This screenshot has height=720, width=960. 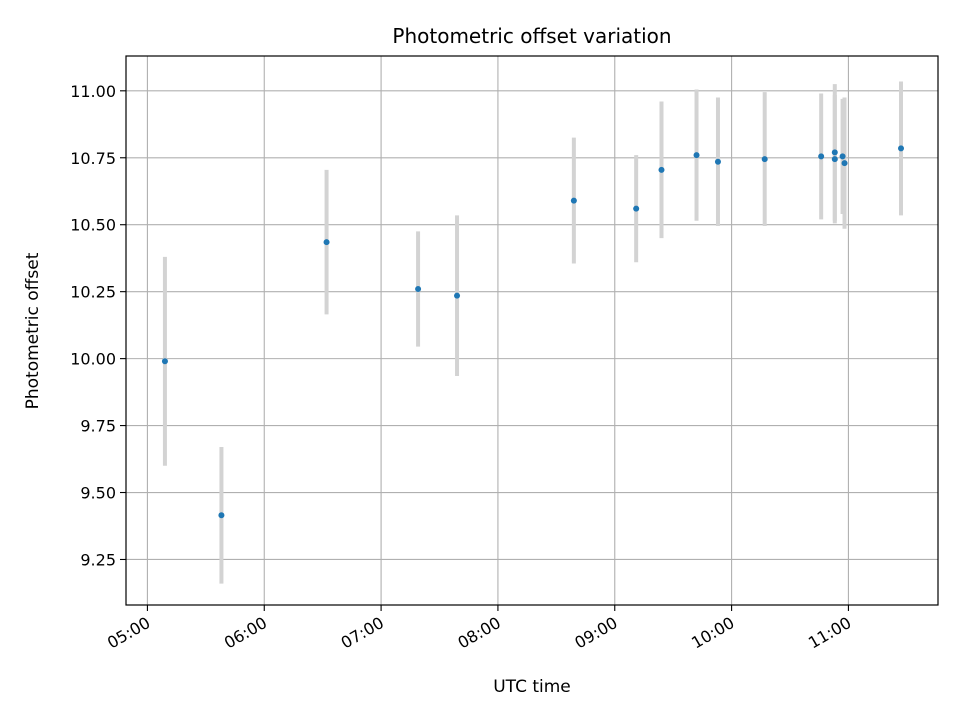 What do you see at coordinates (93, 359) in the screenshot?
I see `y-tick-label: 10.00` at bounding box center [93, 359].